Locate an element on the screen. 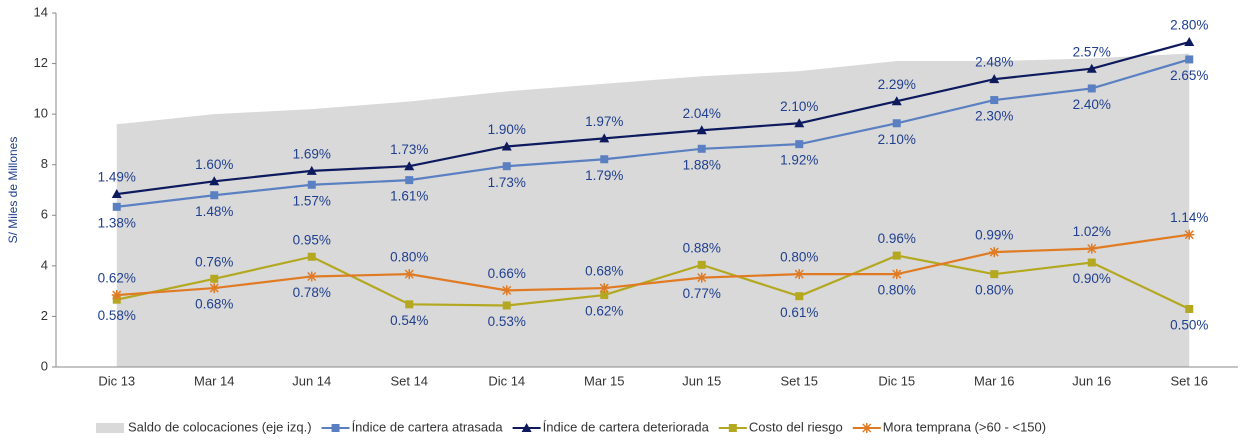  value-label: 2.65% is located at coordinates (1189, 75).